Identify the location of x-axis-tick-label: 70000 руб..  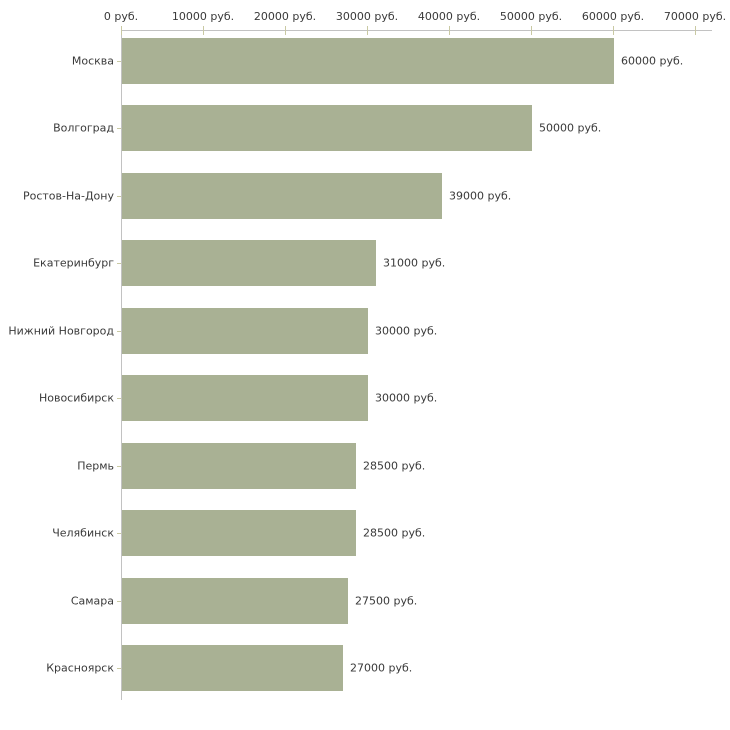
(695, 16).